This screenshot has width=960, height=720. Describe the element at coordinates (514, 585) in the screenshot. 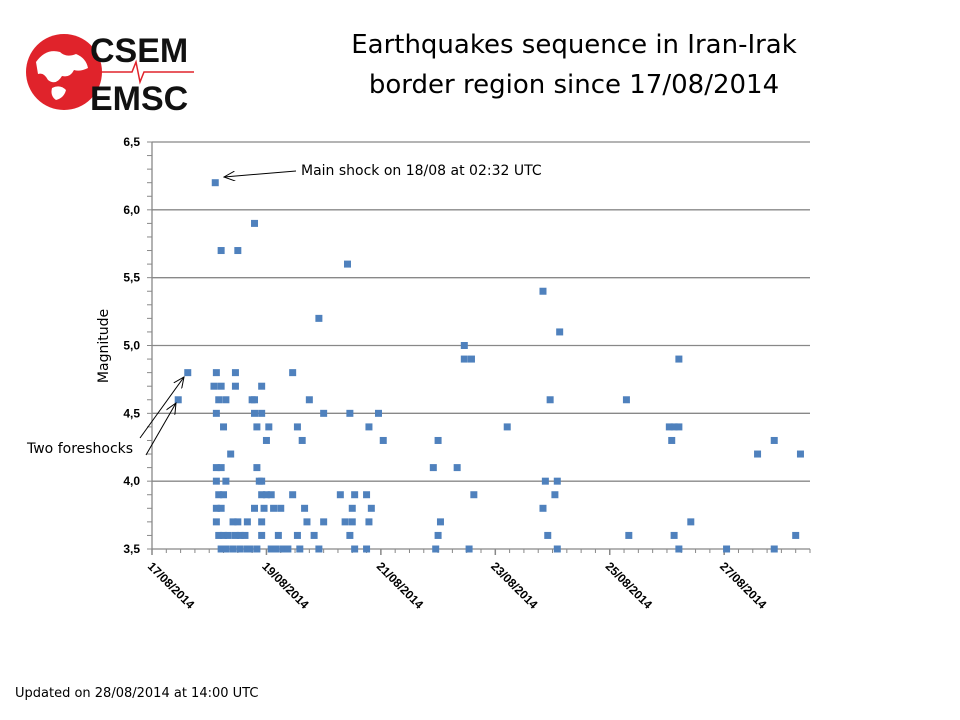

I see `x-tick-label: 23/08/2014` at that location.